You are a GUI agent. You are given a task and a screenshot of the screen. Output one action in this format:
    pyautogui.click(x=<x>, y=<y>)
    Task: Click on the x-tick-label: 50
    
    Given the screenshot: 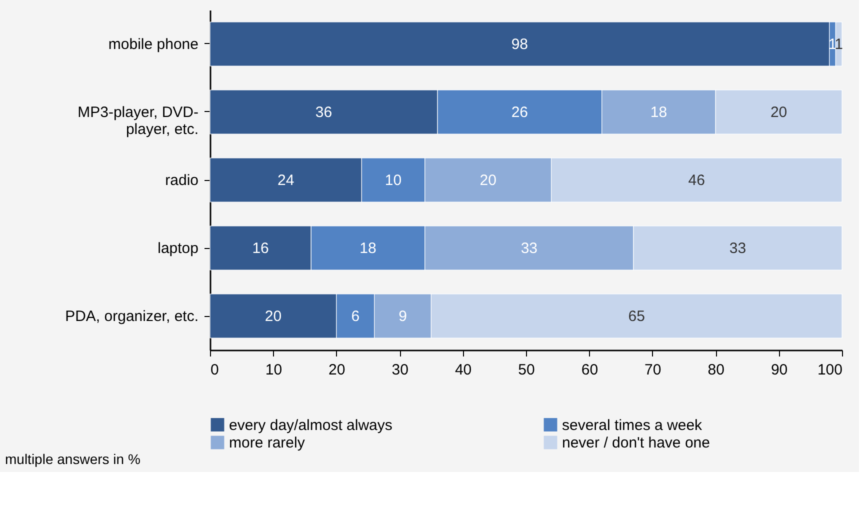 What is the action you would take?
    pyautogui.click(x=526, y=370)
    